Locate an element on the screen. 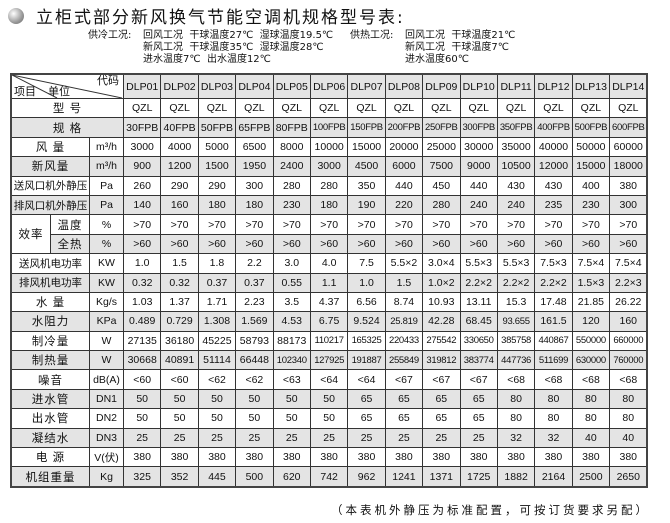 The height and width of the screenshot is (523, 670). cell-value: <63 is located at coordinates (291, 379).